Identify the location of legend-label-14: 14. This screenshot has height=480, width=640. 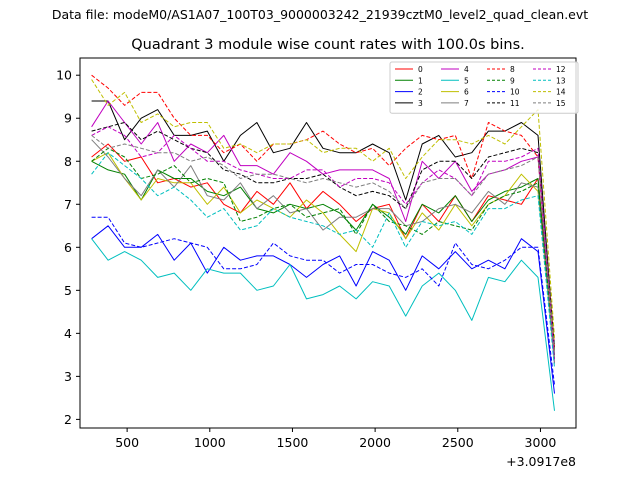
(561, 92).